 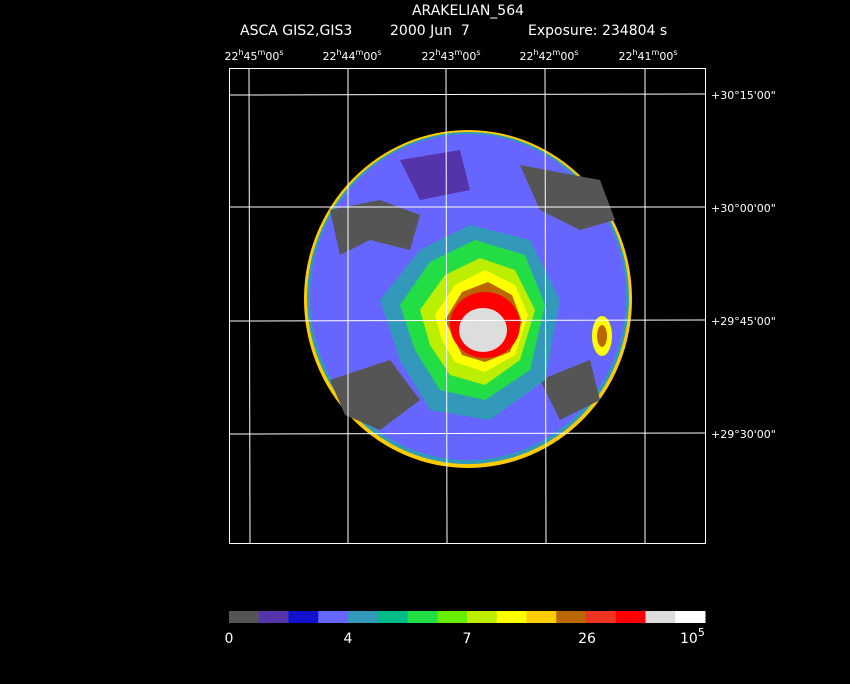 I want to click on dec-label: +29°45'00", so click(x=743, y=321).